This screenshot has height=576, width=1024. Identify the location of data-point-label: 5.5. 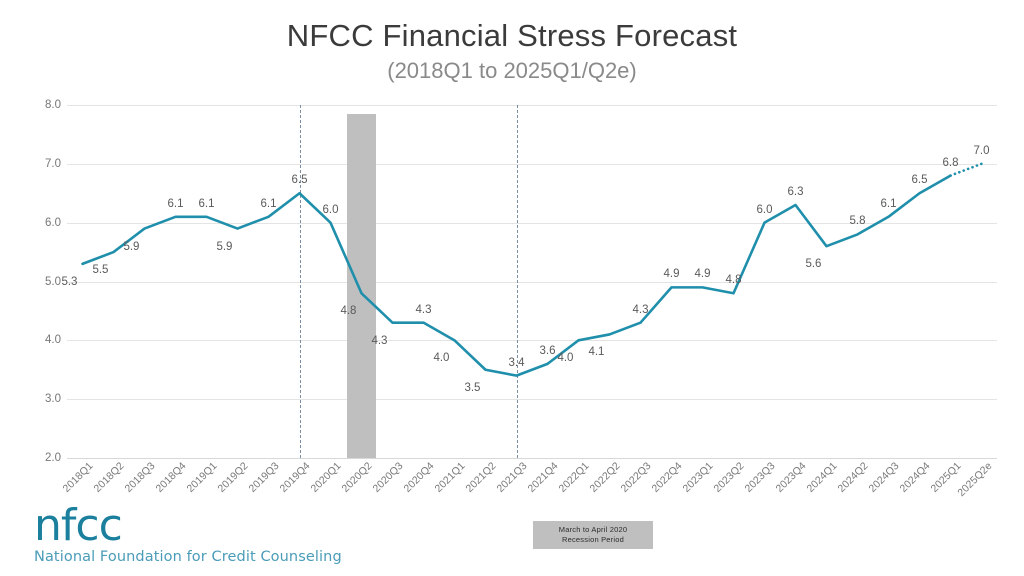
(100, 270).